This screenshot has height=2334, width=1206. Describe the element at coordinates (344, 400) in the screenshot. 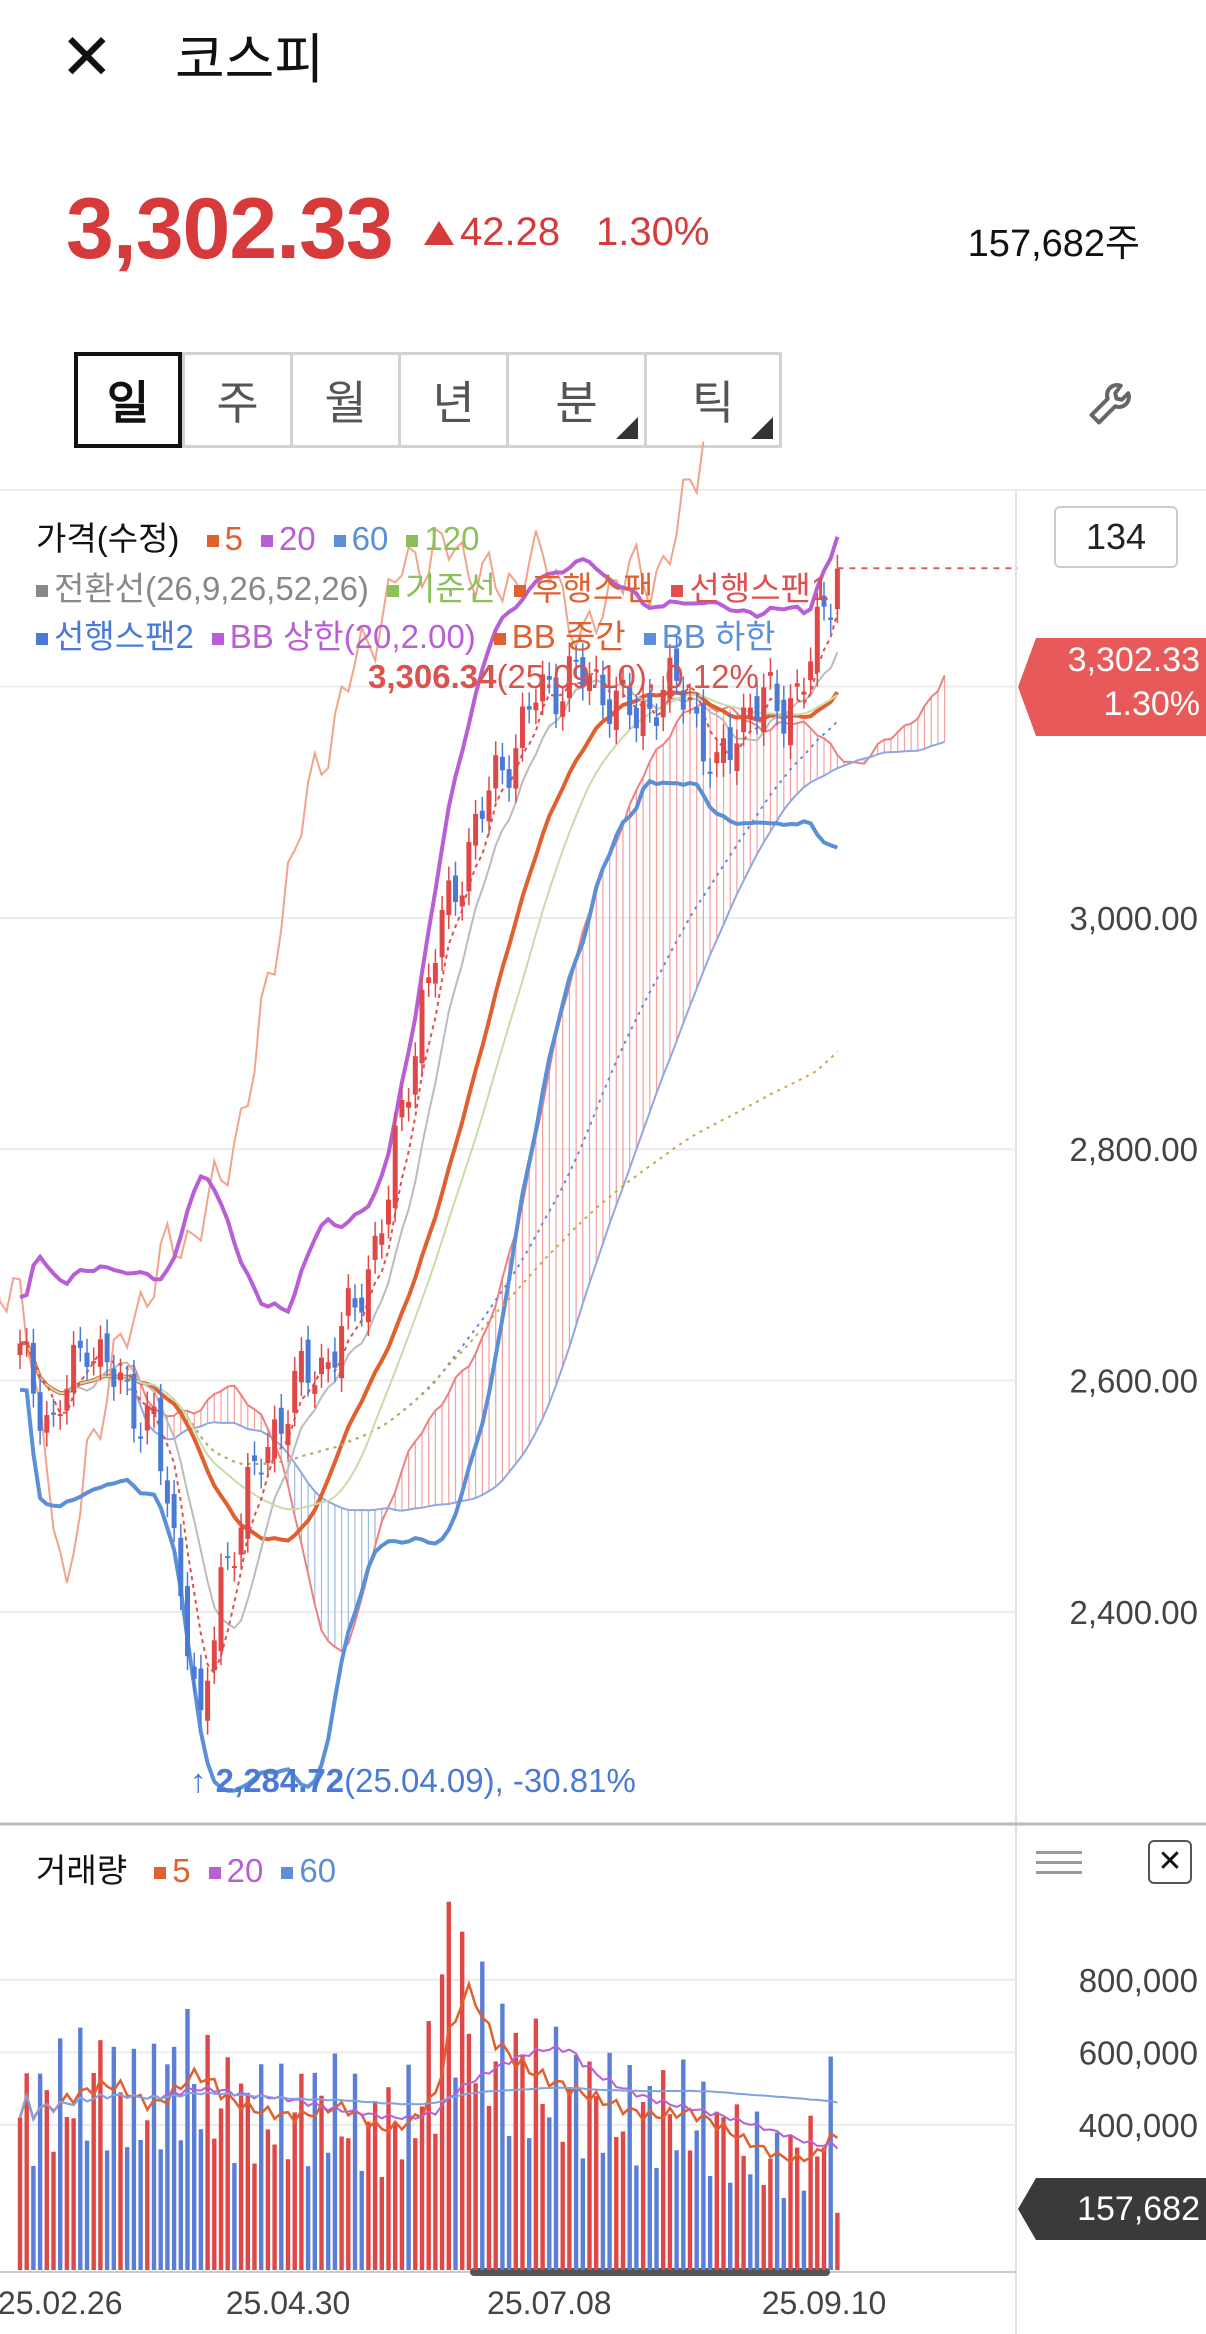

I see `tab-period: 월` at that location.